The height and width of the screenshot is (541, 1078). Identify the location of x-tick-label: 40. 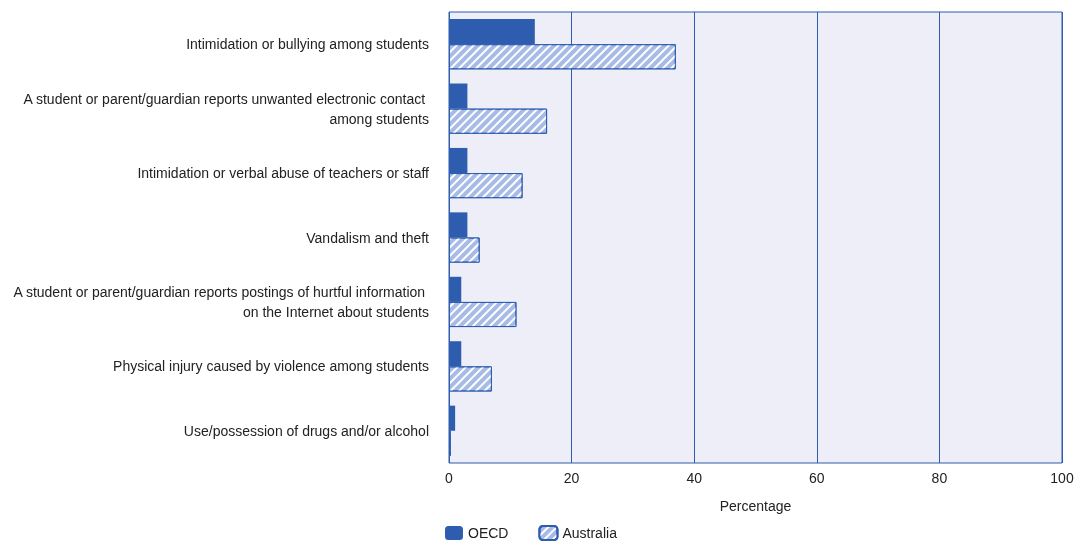
(694, 478).